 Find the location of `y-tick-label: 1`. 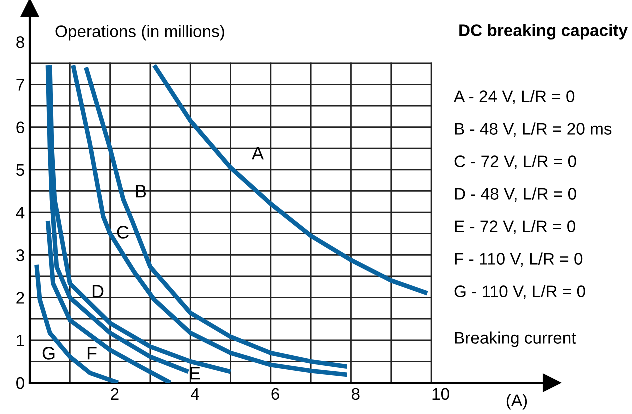

y-tick-label: 1 is located at coordinates (20, 340).